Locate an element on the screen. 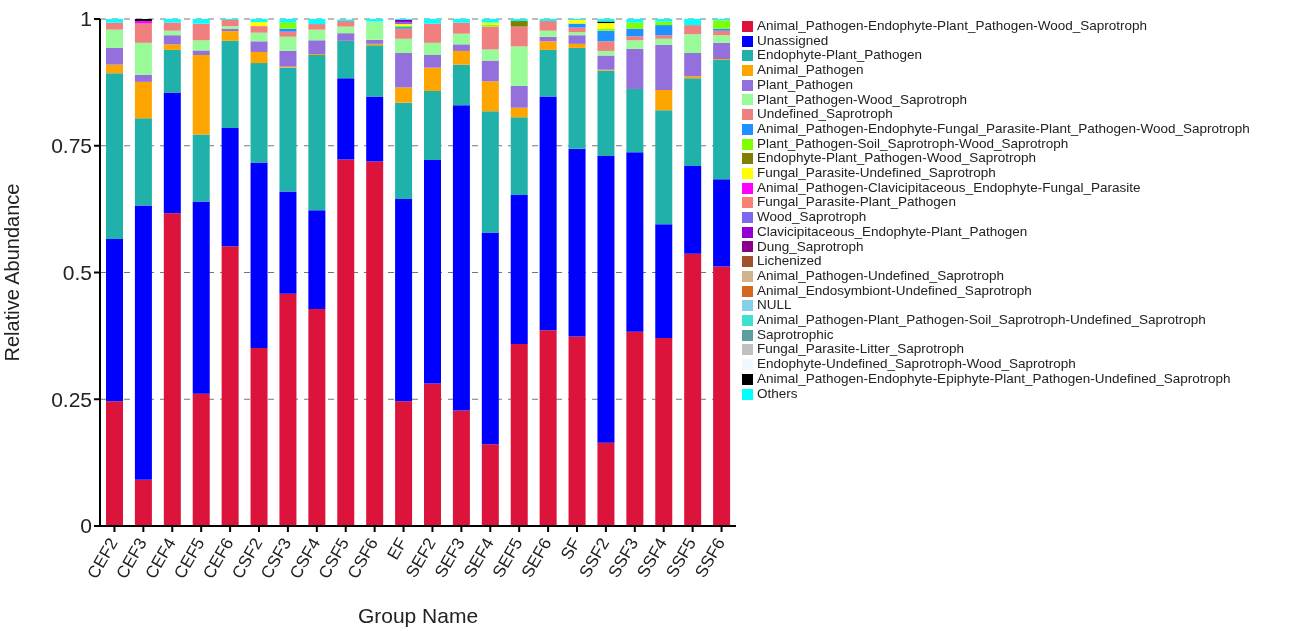 The height and width of the screenshot is (631, 1312). legend-label: NULL is located at coordinates (774, 305).